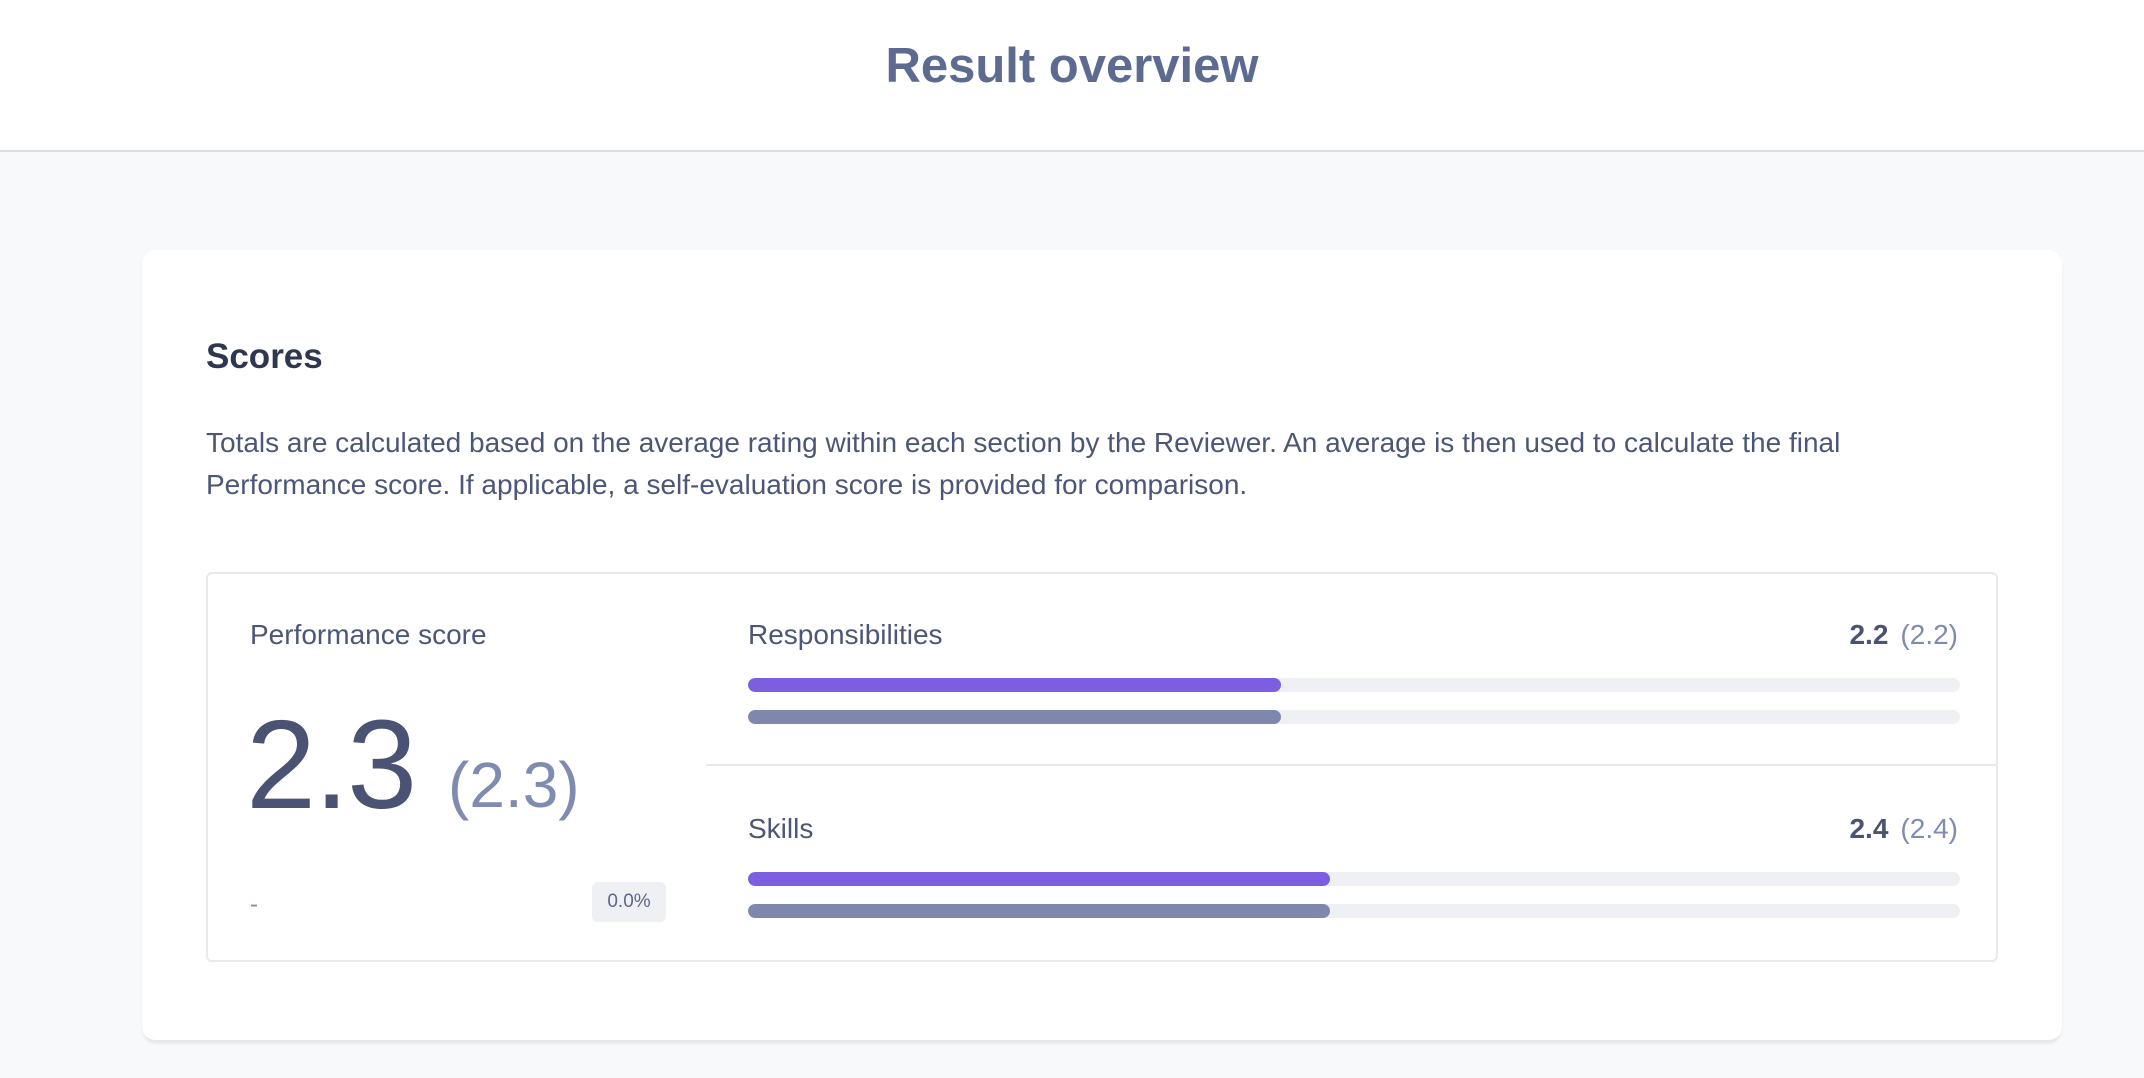 This screenshot has width=2144, height=1078. I want to click on performance-score-value: 2.3, so click(331, 764).